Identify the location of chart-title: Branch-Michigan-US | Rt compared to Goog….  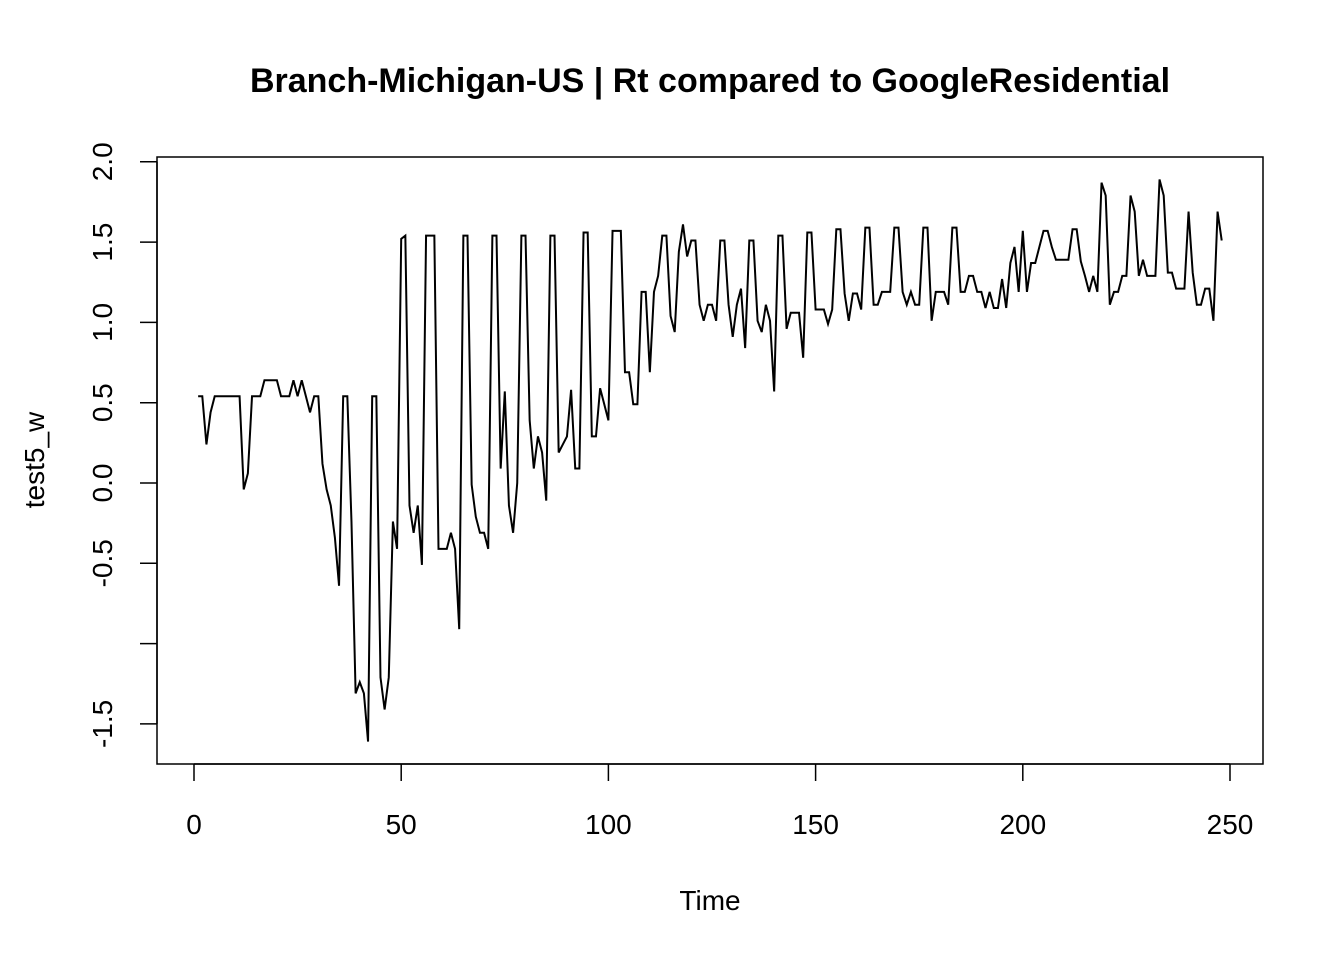
(710, 81).